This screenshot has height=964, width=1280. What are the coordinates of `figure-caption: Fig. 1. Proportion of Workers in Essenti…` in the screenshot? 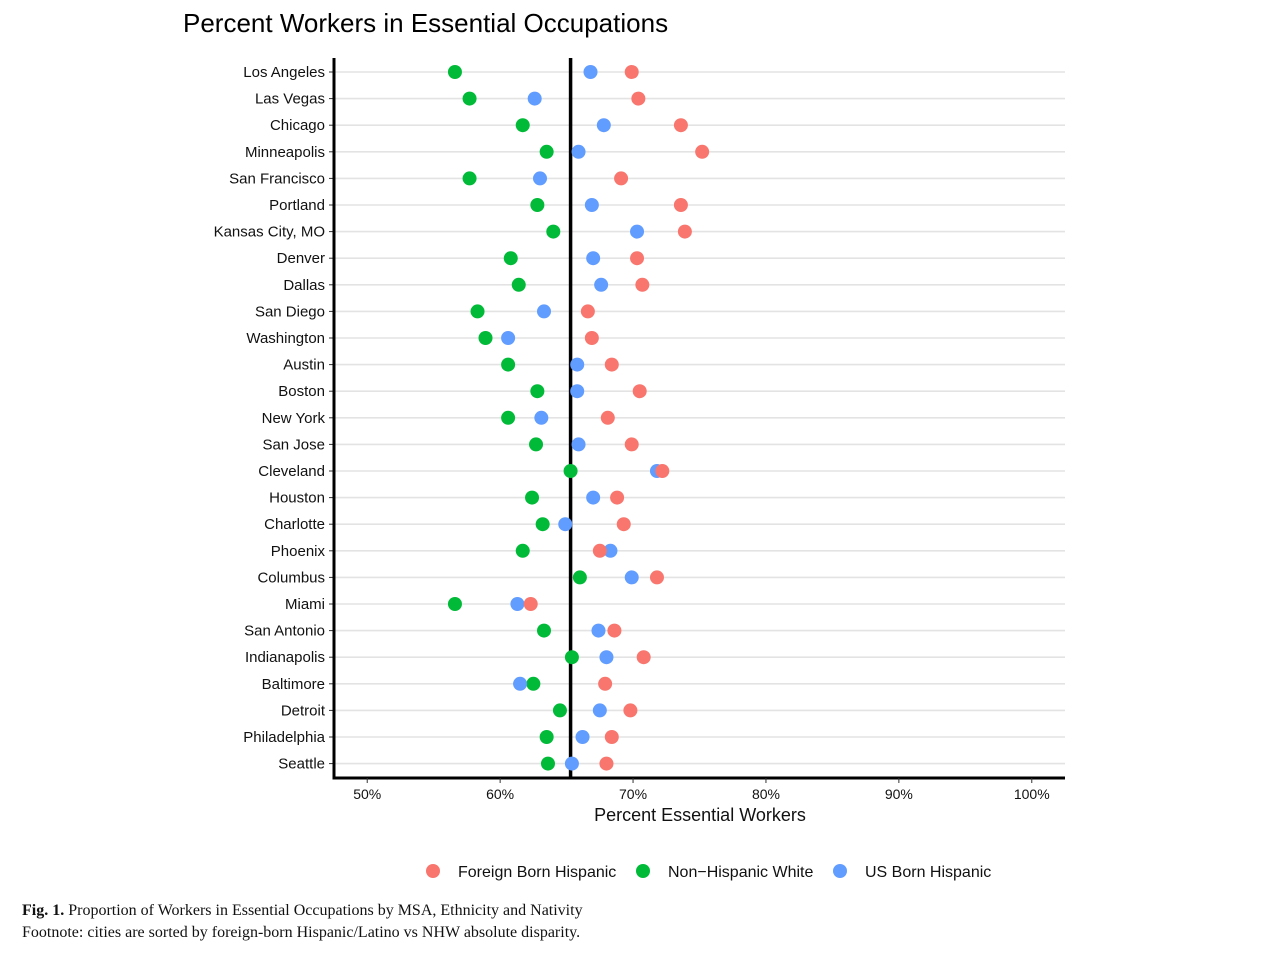 It's located at (622, 922).